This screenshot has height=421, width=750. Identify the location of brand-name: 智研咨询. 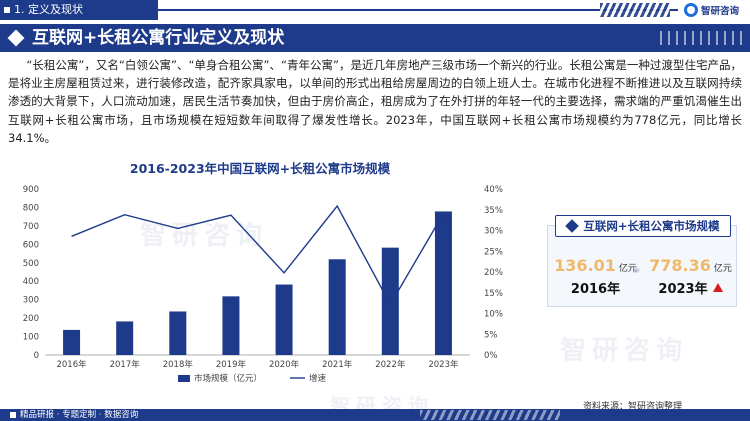
(720, 11).